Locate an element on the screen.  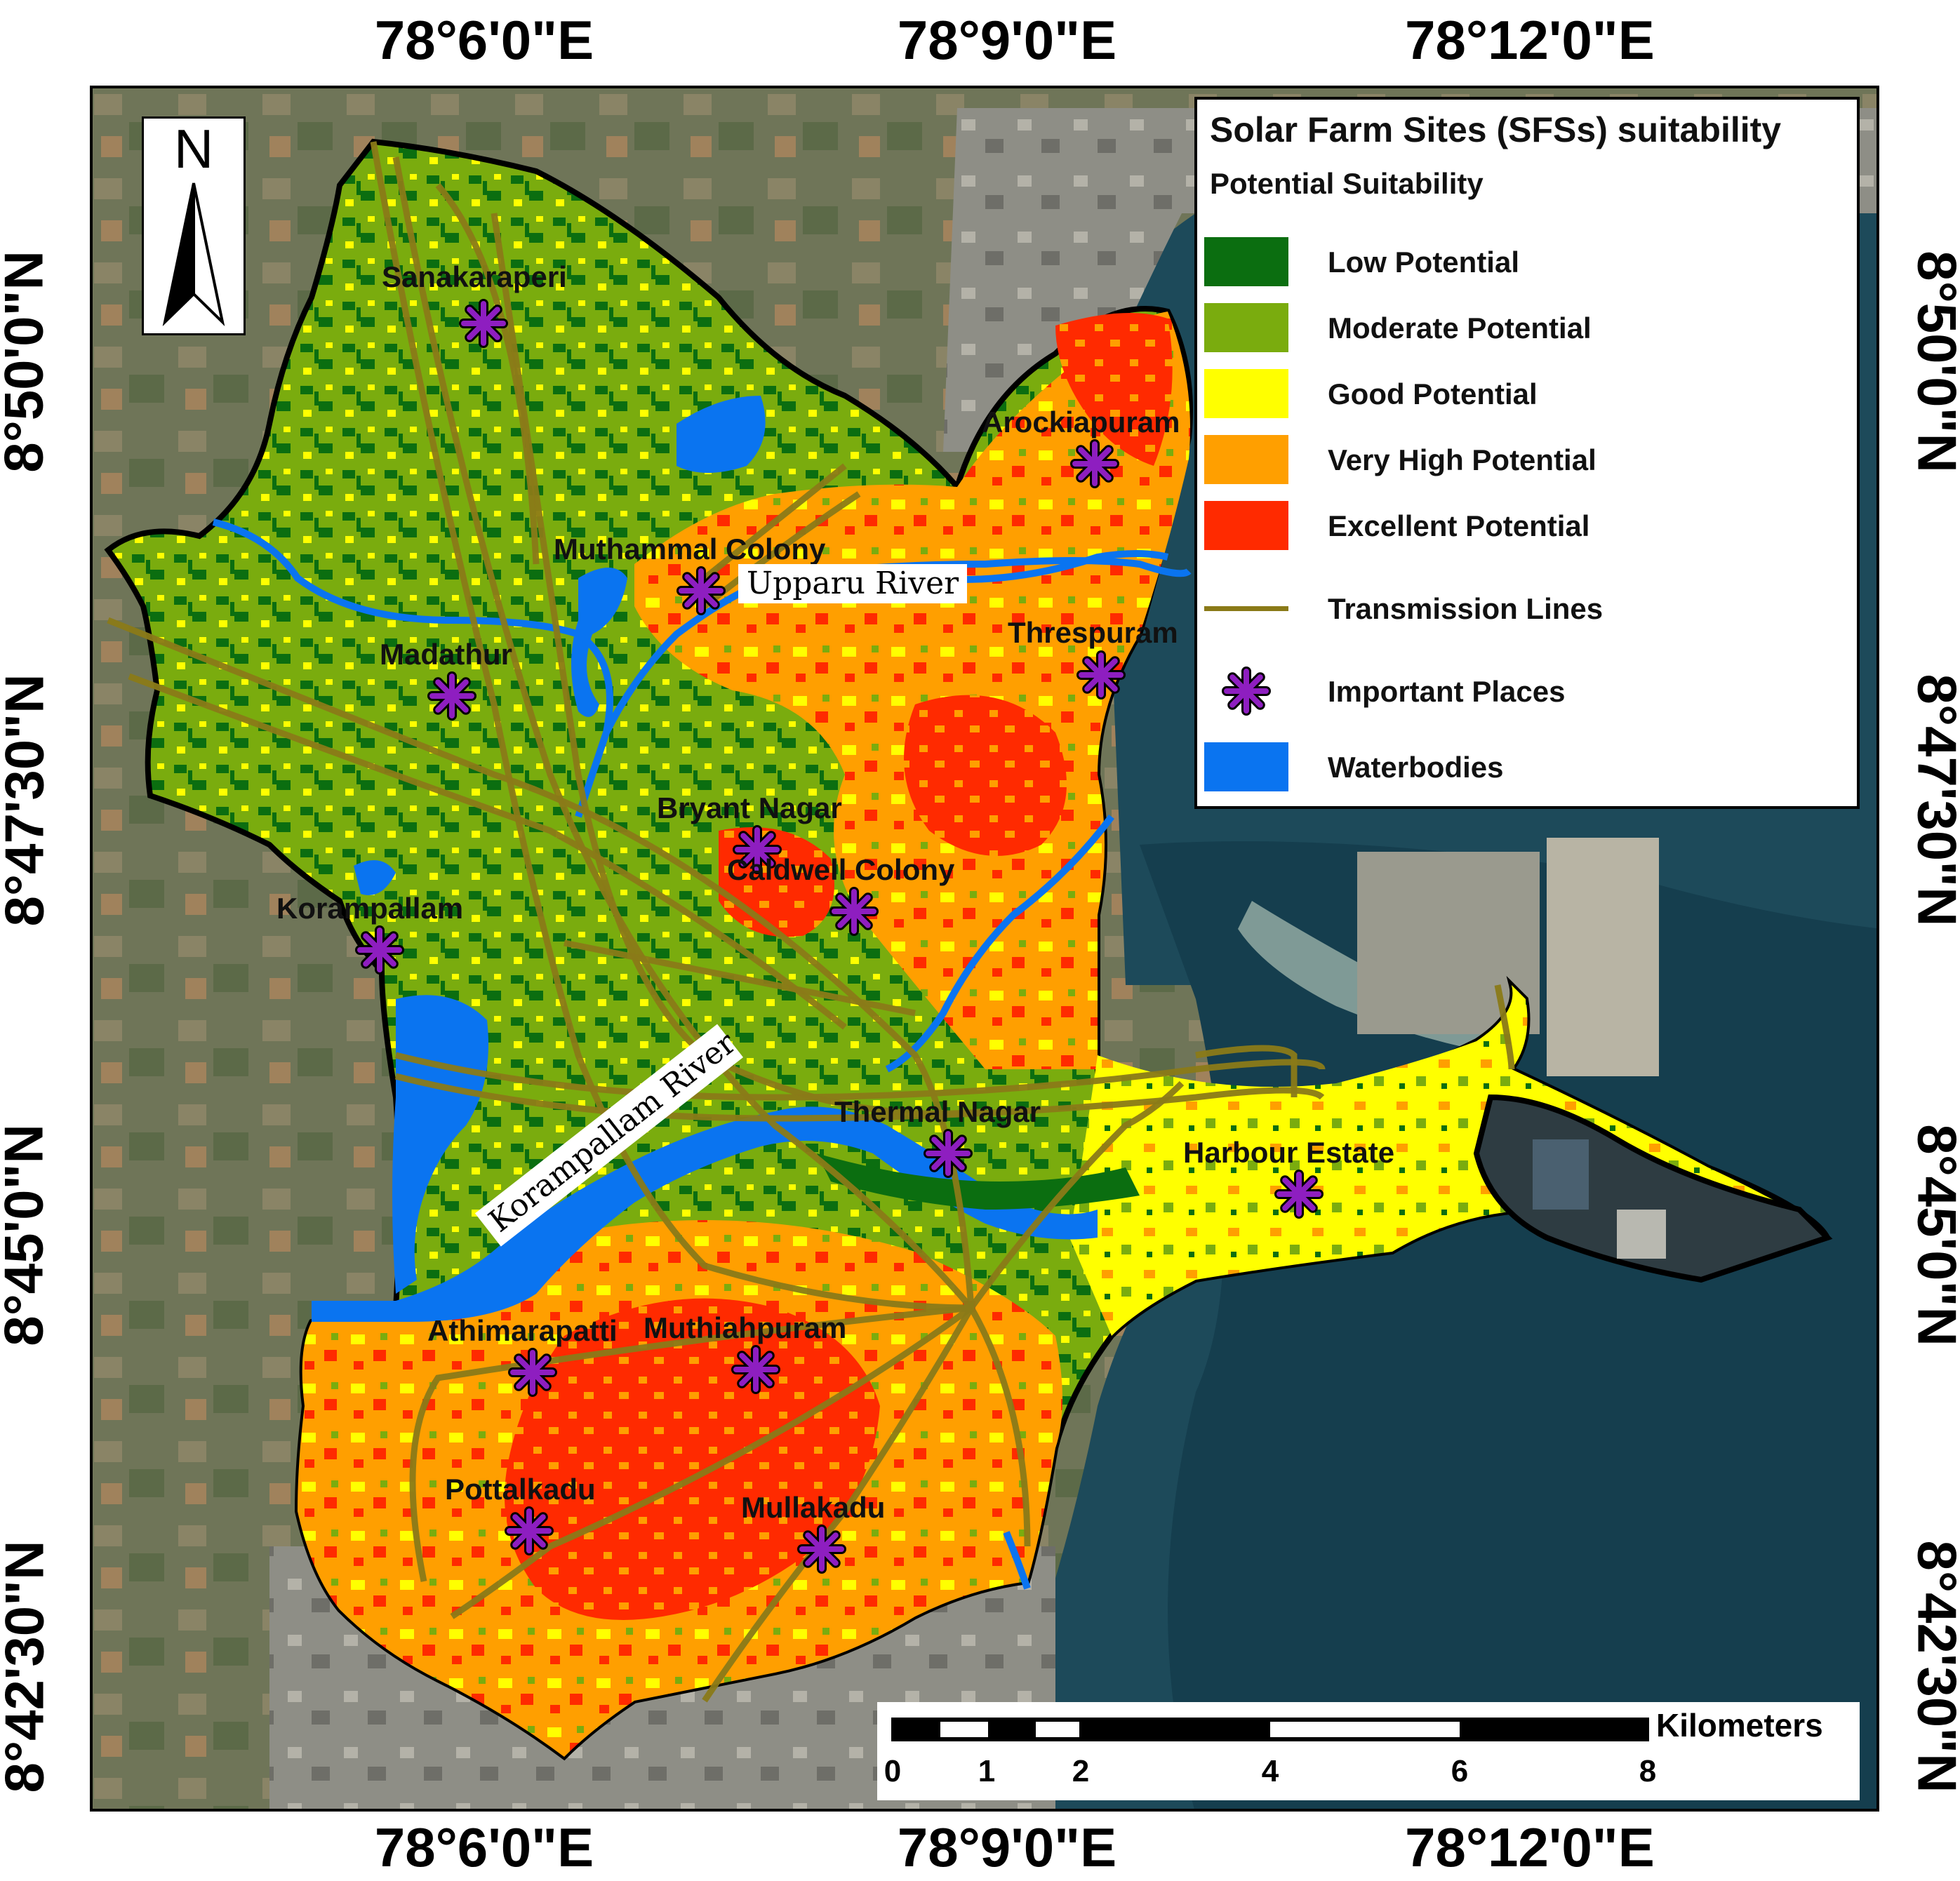
right-tick-8-45: 8°45'0"N is located at coordinates (1933, 1235).